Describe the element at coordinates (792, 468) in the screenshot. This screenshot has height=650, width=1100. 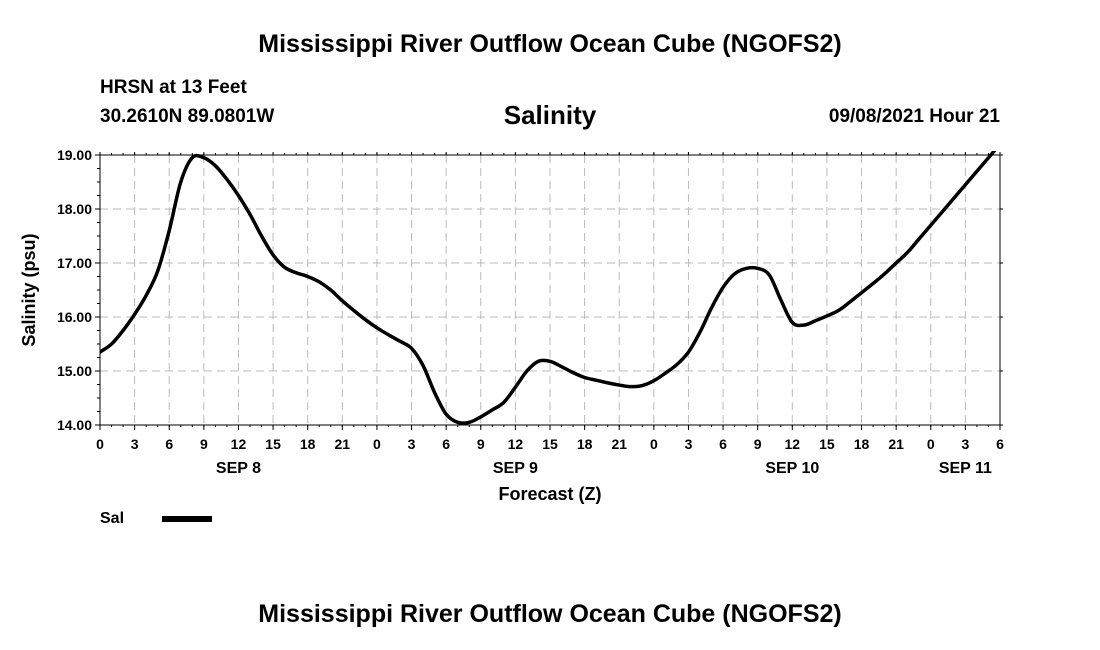
I see `day-label: SEP 10` at that location.